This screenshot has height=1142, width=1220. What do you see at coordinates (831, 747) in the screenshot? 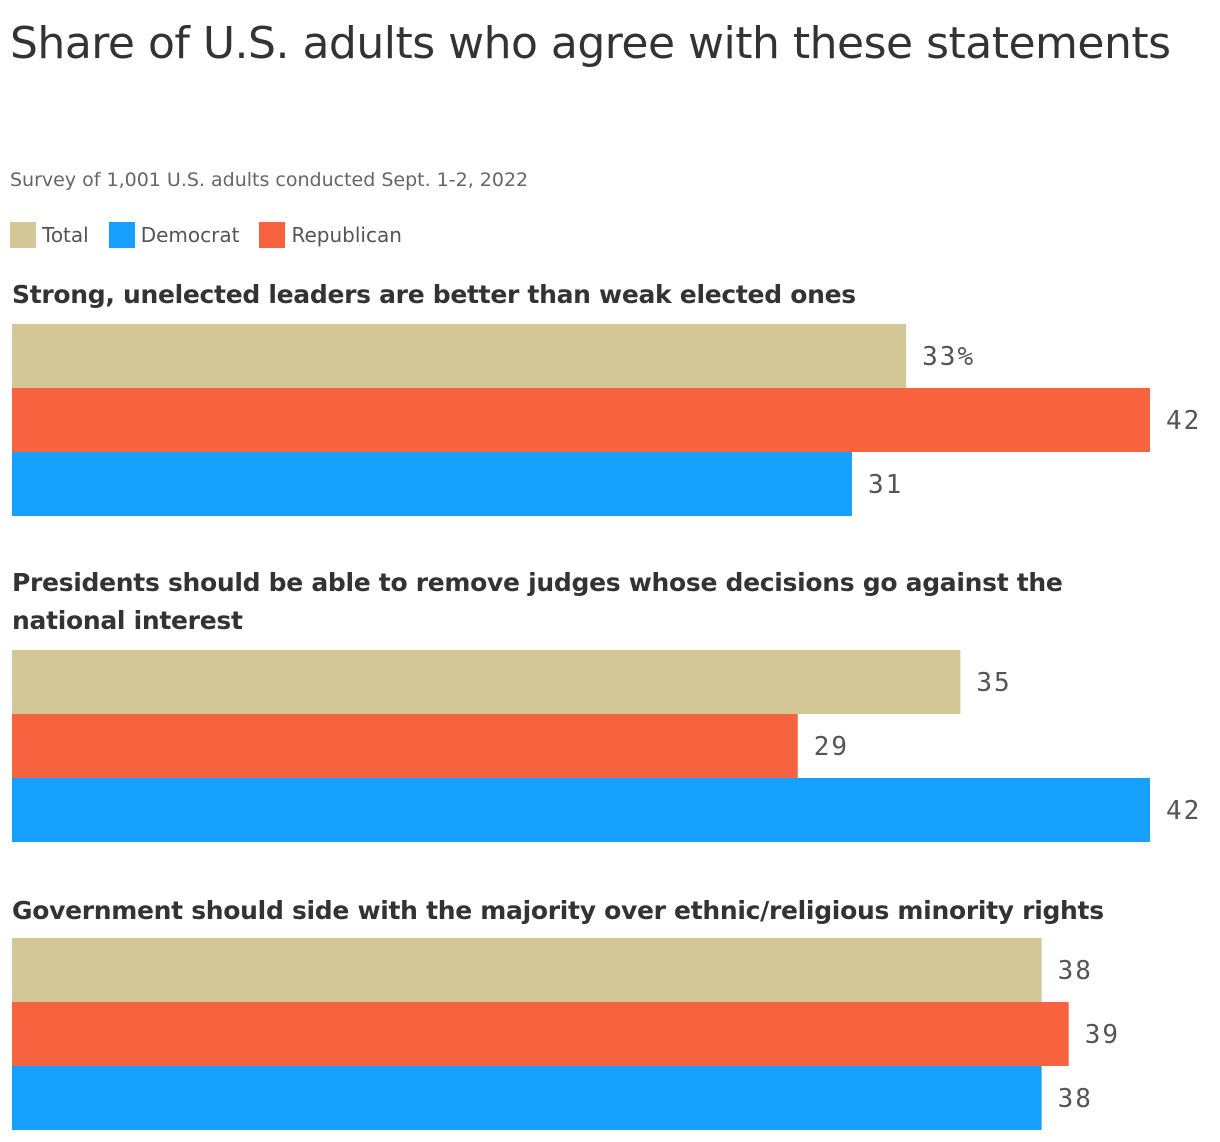
I see `value-label-group2-republican: 29` at bounding box center [831, 747].